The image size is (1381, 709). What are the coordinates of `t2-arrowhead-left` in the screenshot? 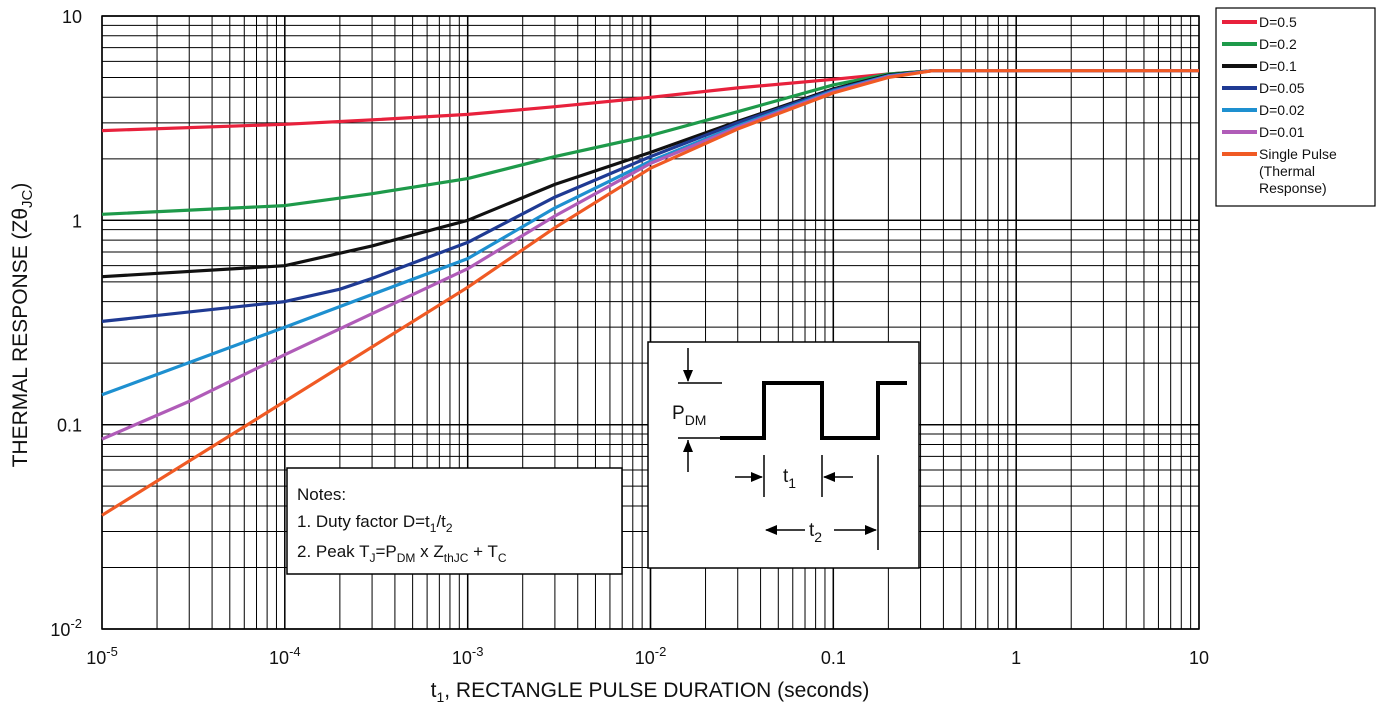 It's located at (771, 530).